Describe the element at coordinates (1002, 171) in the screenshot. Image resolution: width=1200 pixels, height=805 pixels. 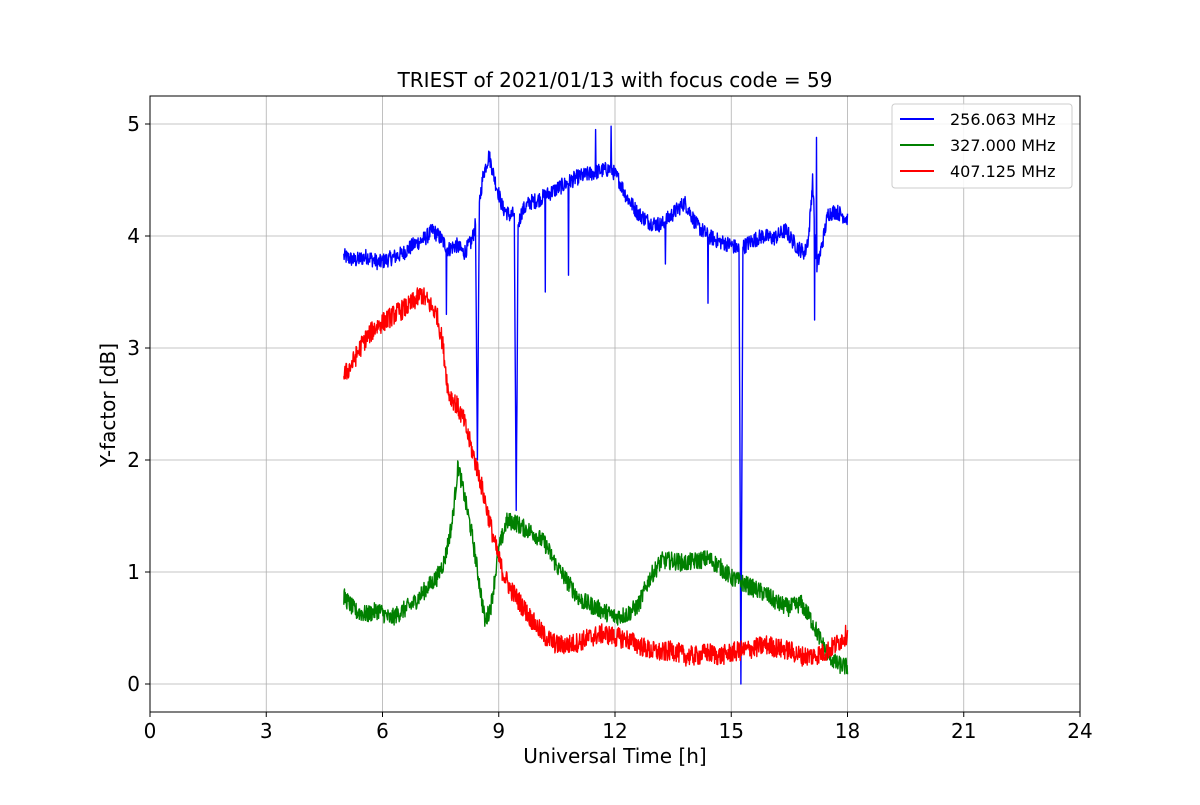
I see `legend-label: 407.125 MHz` at that location.